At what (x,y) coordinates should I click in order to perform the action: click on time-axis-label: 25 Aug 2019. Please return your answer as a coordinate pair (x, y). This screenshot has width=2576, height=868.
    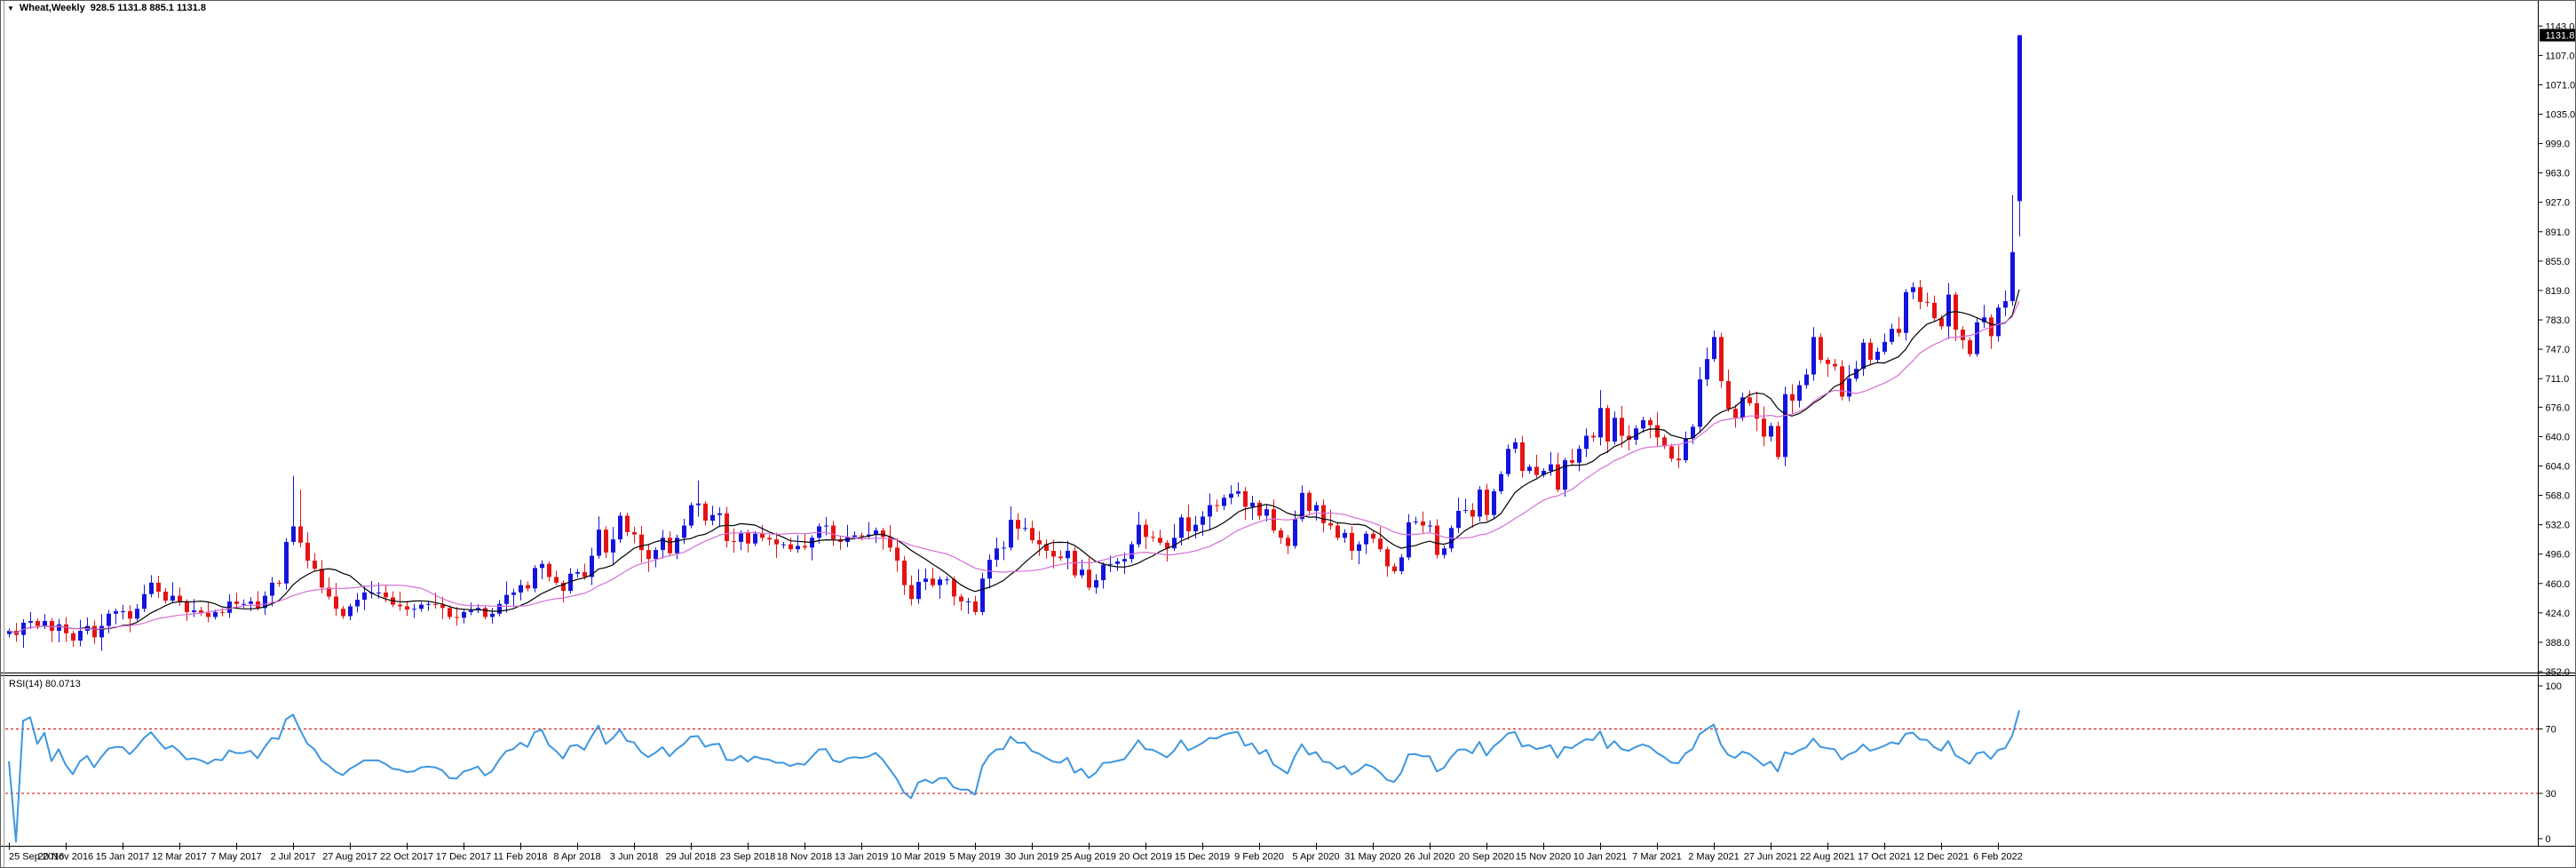
    Looking at the image, I should click on (1088, 857).